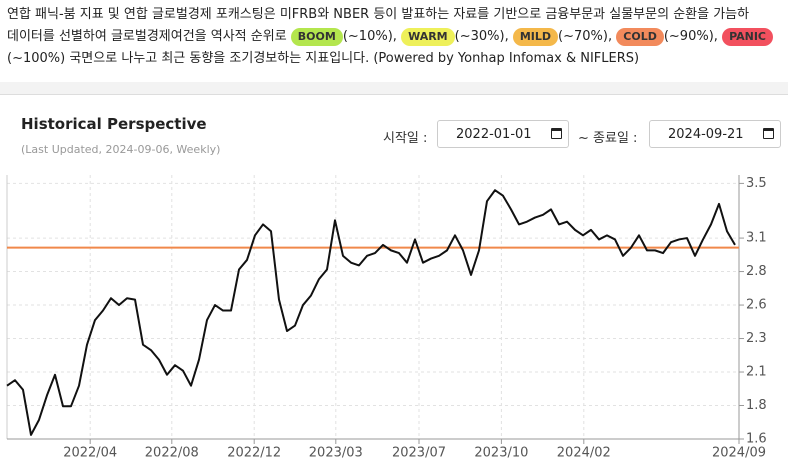 This screenshot has width=788, height=474. I want to click on start-date: 2022-01-01, so click(494, 134).